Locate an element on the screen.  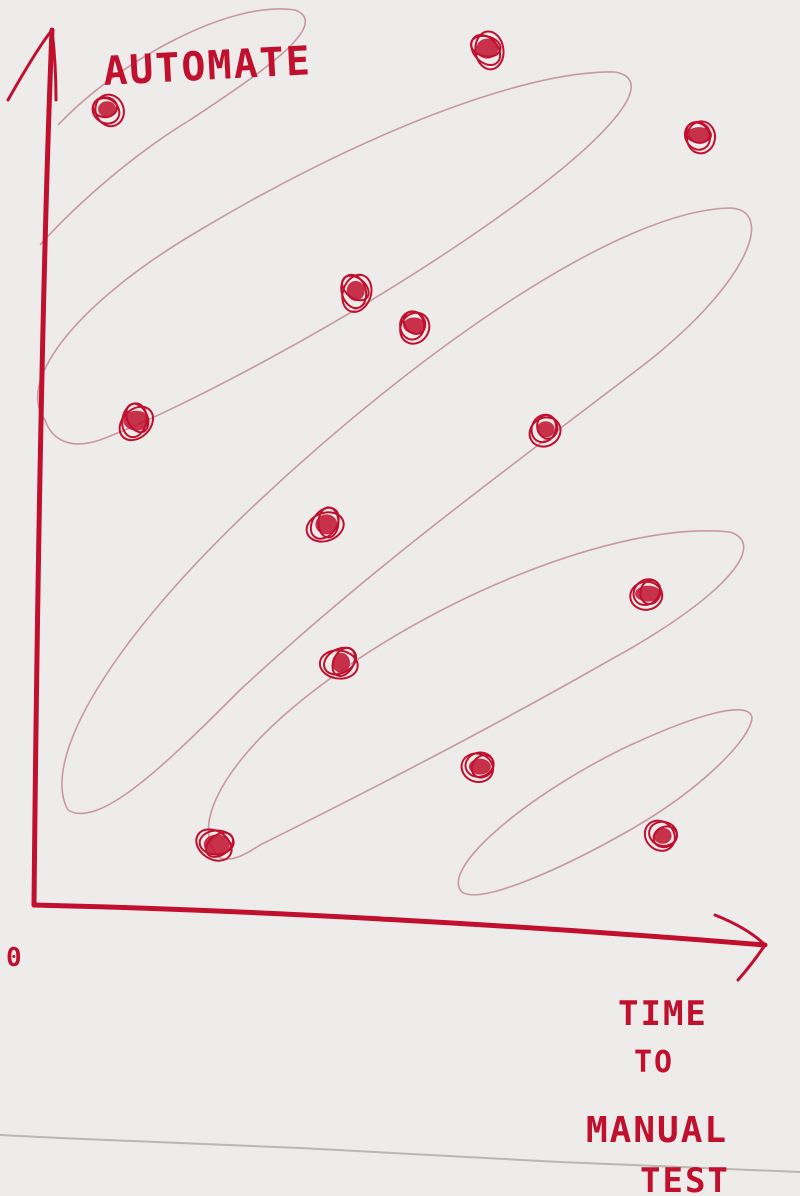
x-axis-label-line2: TO is located at coordinates (654, 1062).